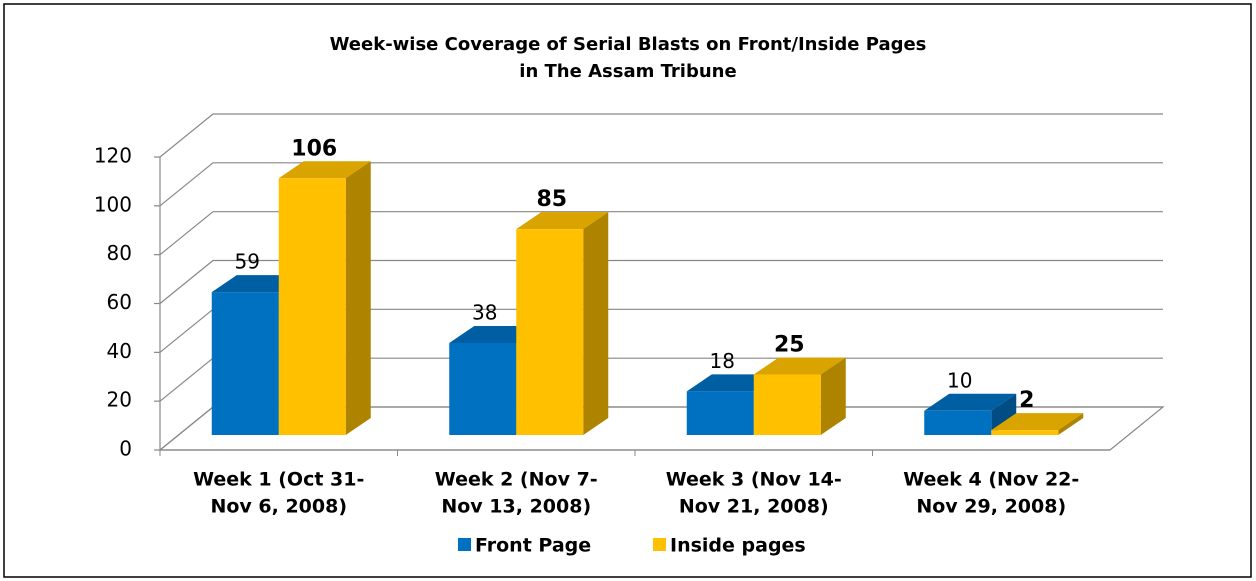 Image resolution: width=1256 pixels, height=581 pixels. What do you see at coordinates (113, 156) in the screenshot?
I see `y-tick-label: 120` at bounding box center [113, 156].